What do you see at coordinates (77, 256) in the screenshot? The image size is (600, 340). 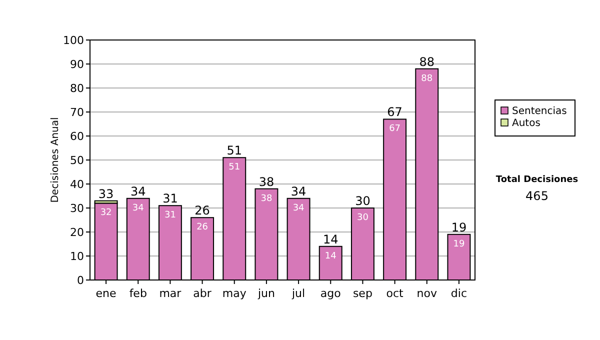 I see `y-tick-label: 10` at bounding box center [77, 256].